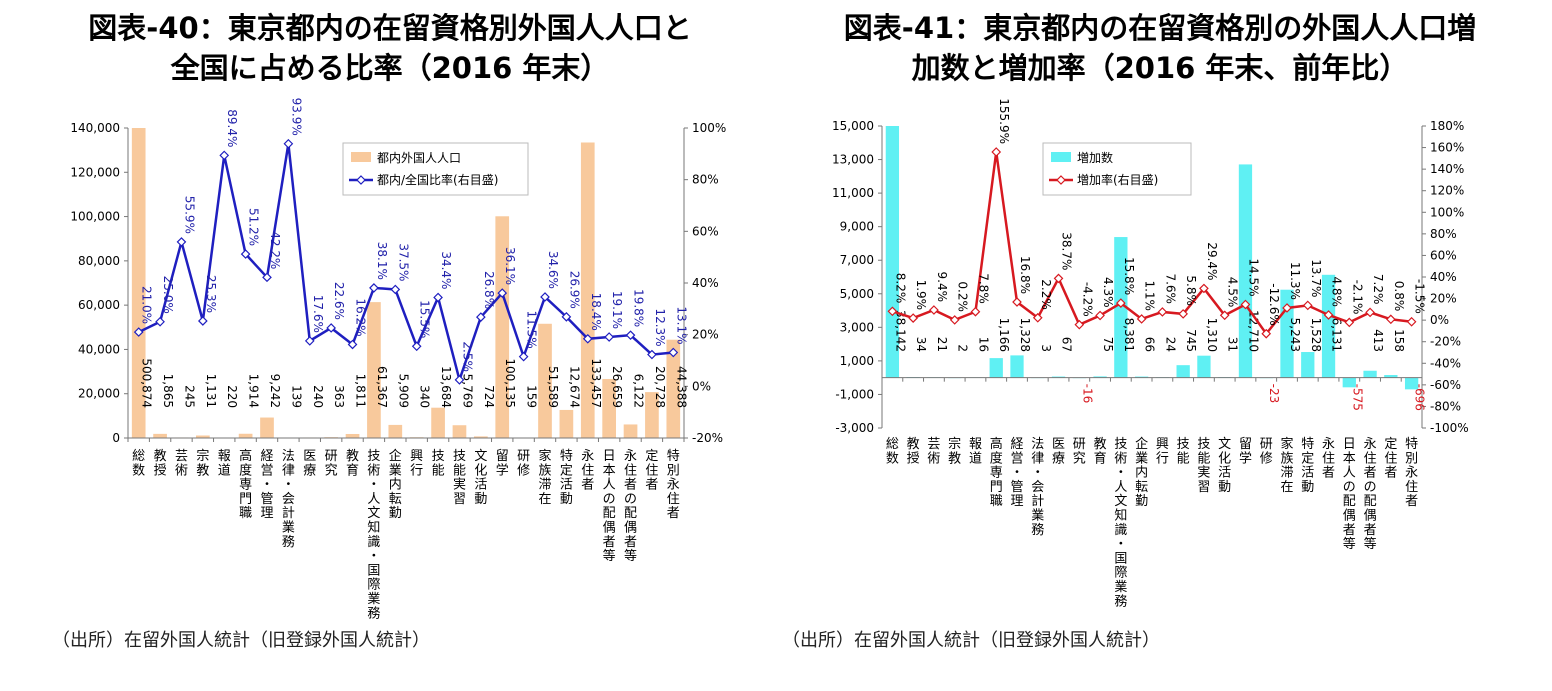 This screenshot has height=691, width=1552. Describe the element at coordinates (1445, 385) in the screenshot. I see `y-right-tick-label: -60%` at that location.